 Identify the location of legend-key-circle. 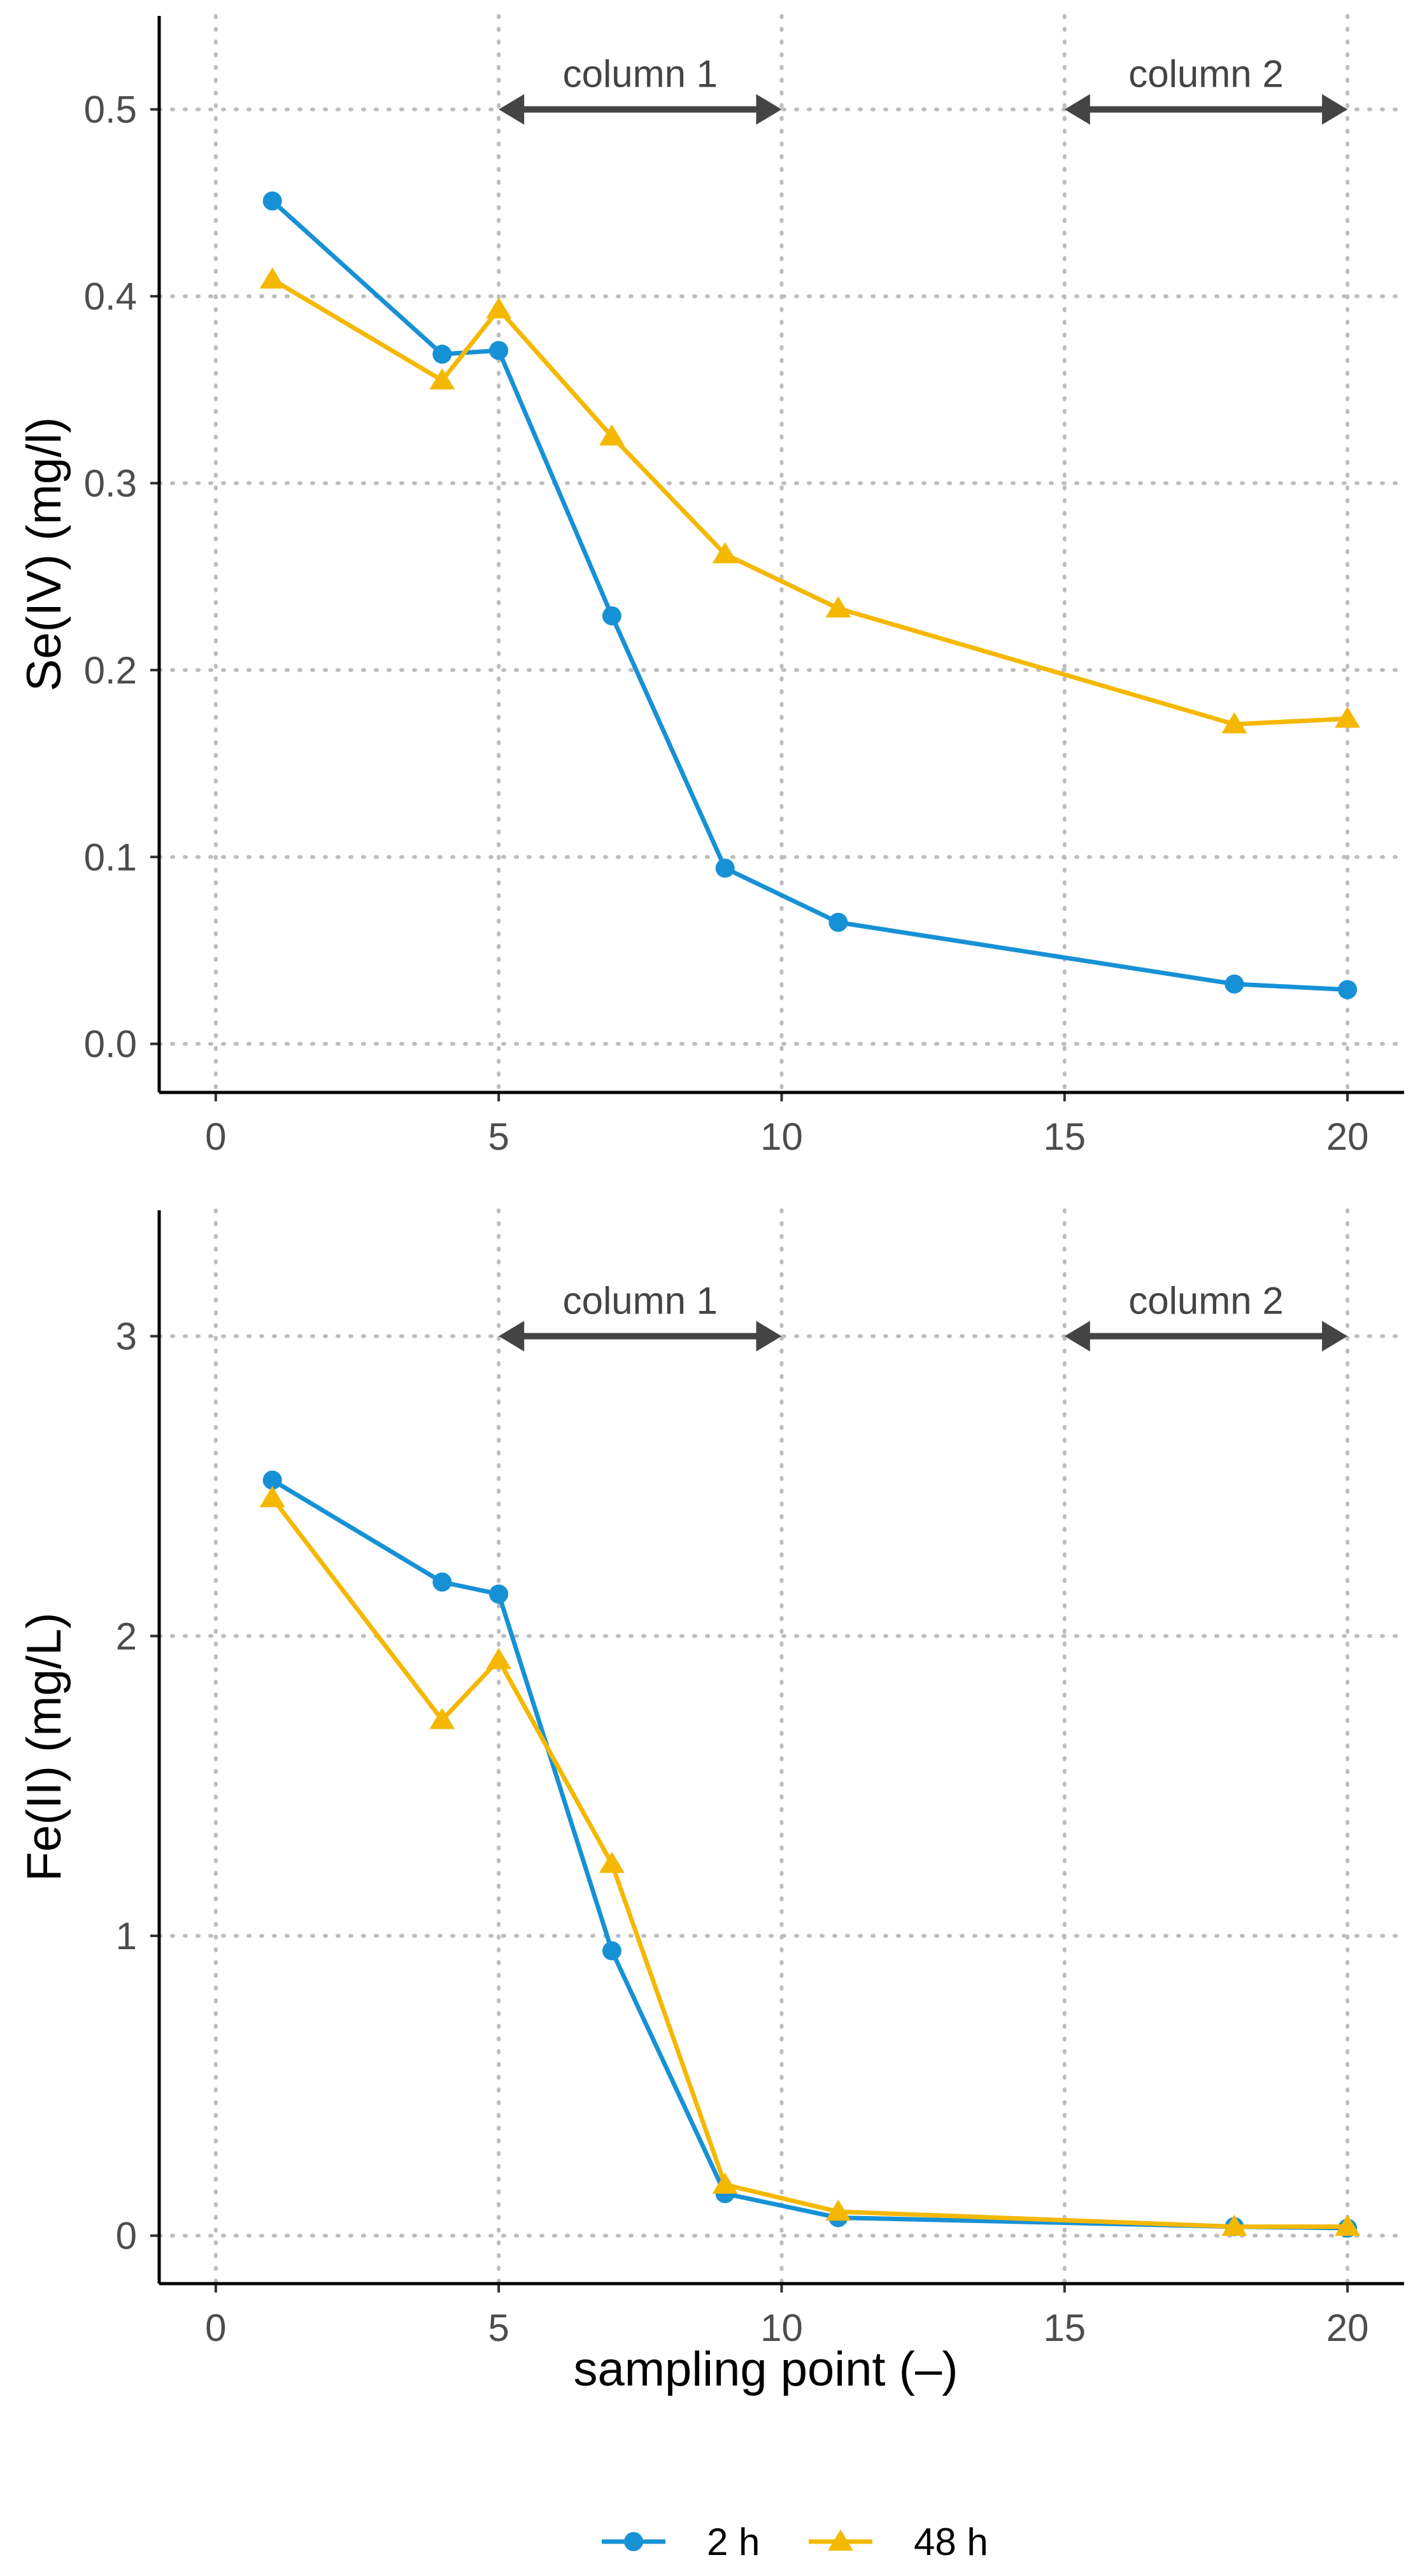
(633, 2542).